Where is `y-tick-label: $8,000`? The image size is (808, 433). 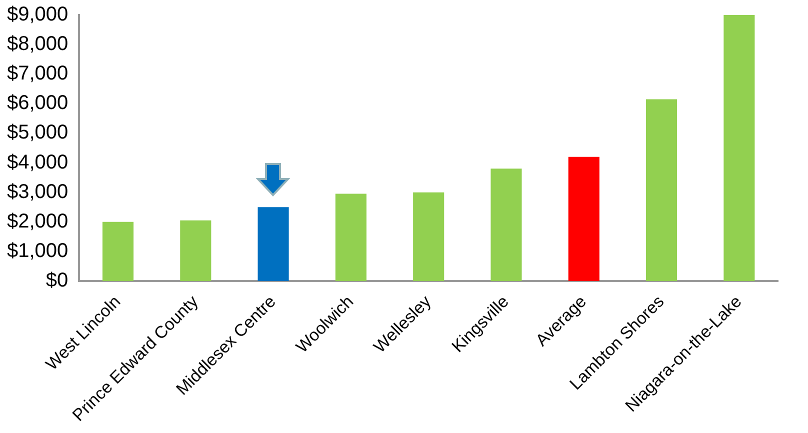 y-tick-label: $8,000 is located at coordinates (37, 44).